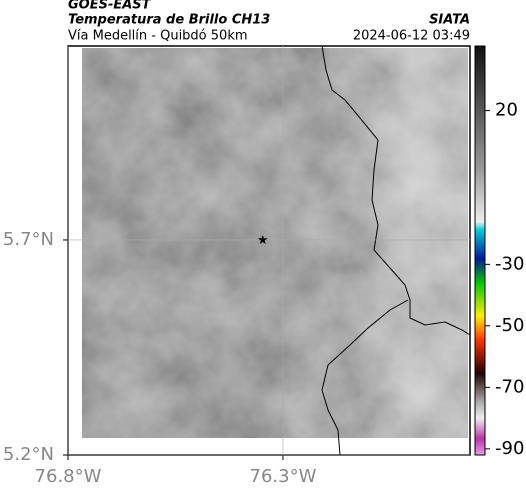 The image size is (526, 495). I want to click on subtitle: Vía Medellín - Quibdó 50km, so click(158, 36).